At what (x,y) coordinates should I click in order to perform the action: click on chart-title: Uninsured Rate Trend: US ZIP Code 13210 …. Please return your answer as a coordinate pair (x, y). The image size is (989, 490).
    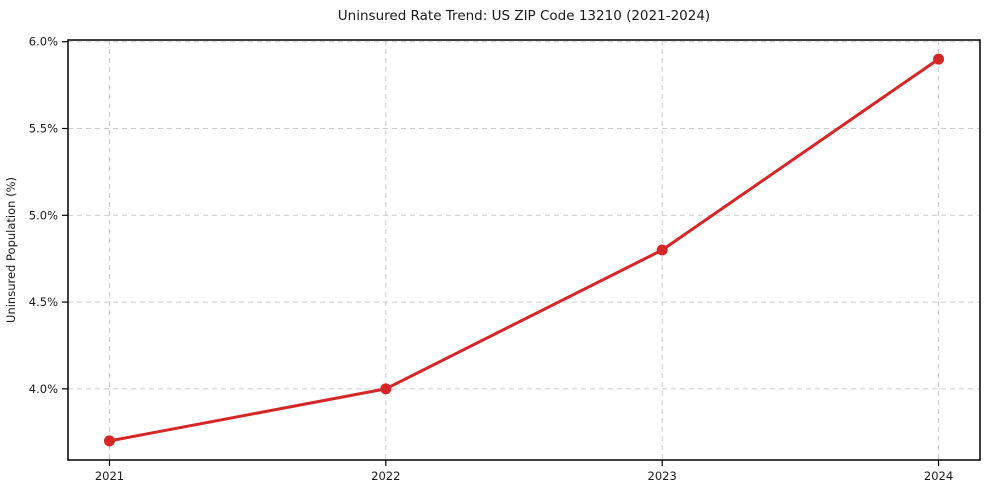
    Looking at the image, I should click on (524, 16).